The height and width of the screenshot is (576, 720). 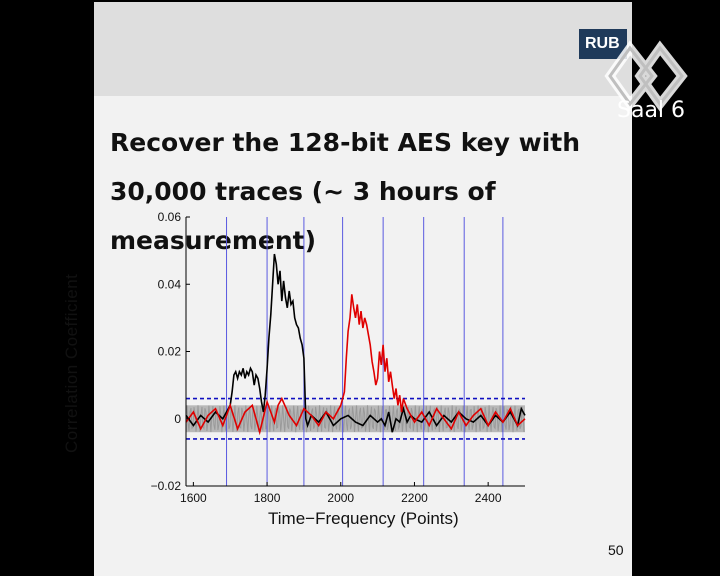 I want to click on page-number: 50, so click(x=616, y=550).